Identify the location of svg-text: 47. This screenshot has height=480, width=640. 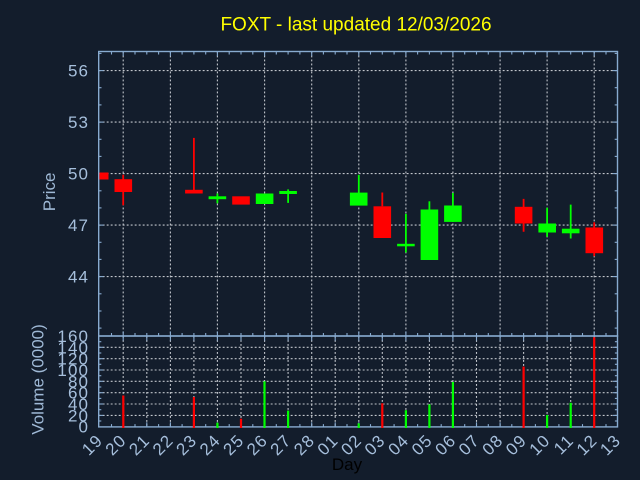
(78, 225).